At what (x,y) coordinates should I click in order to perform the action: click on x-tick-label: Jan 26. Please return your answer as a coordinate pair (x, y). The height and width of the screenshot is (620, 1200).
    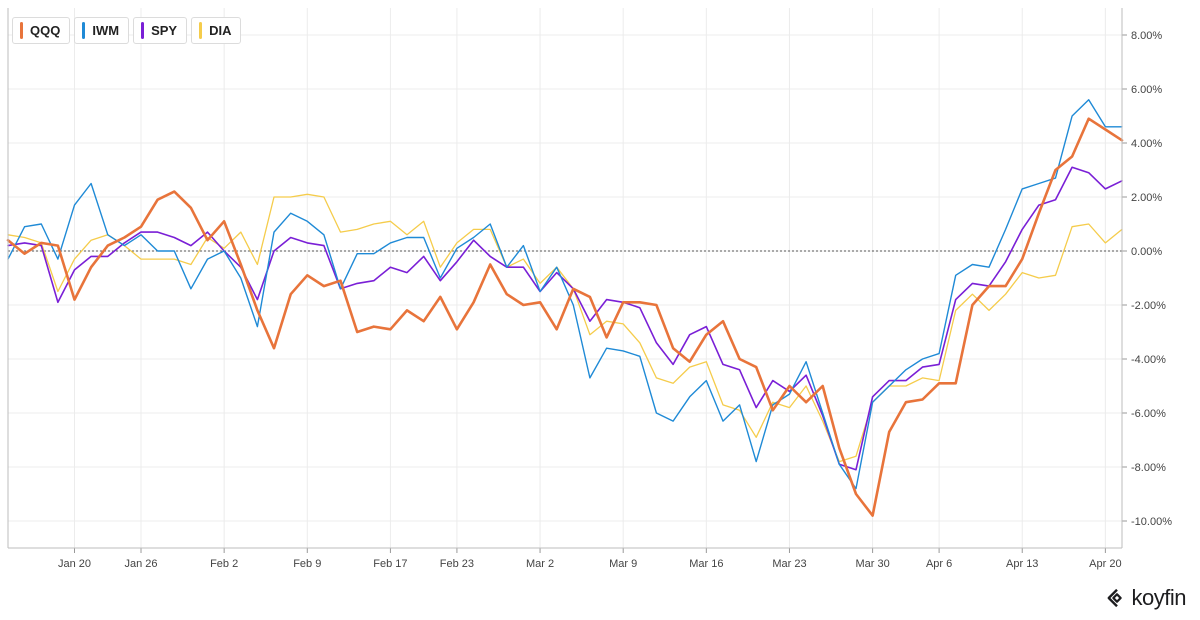
    Looking at the image, I should click on (140, 564).